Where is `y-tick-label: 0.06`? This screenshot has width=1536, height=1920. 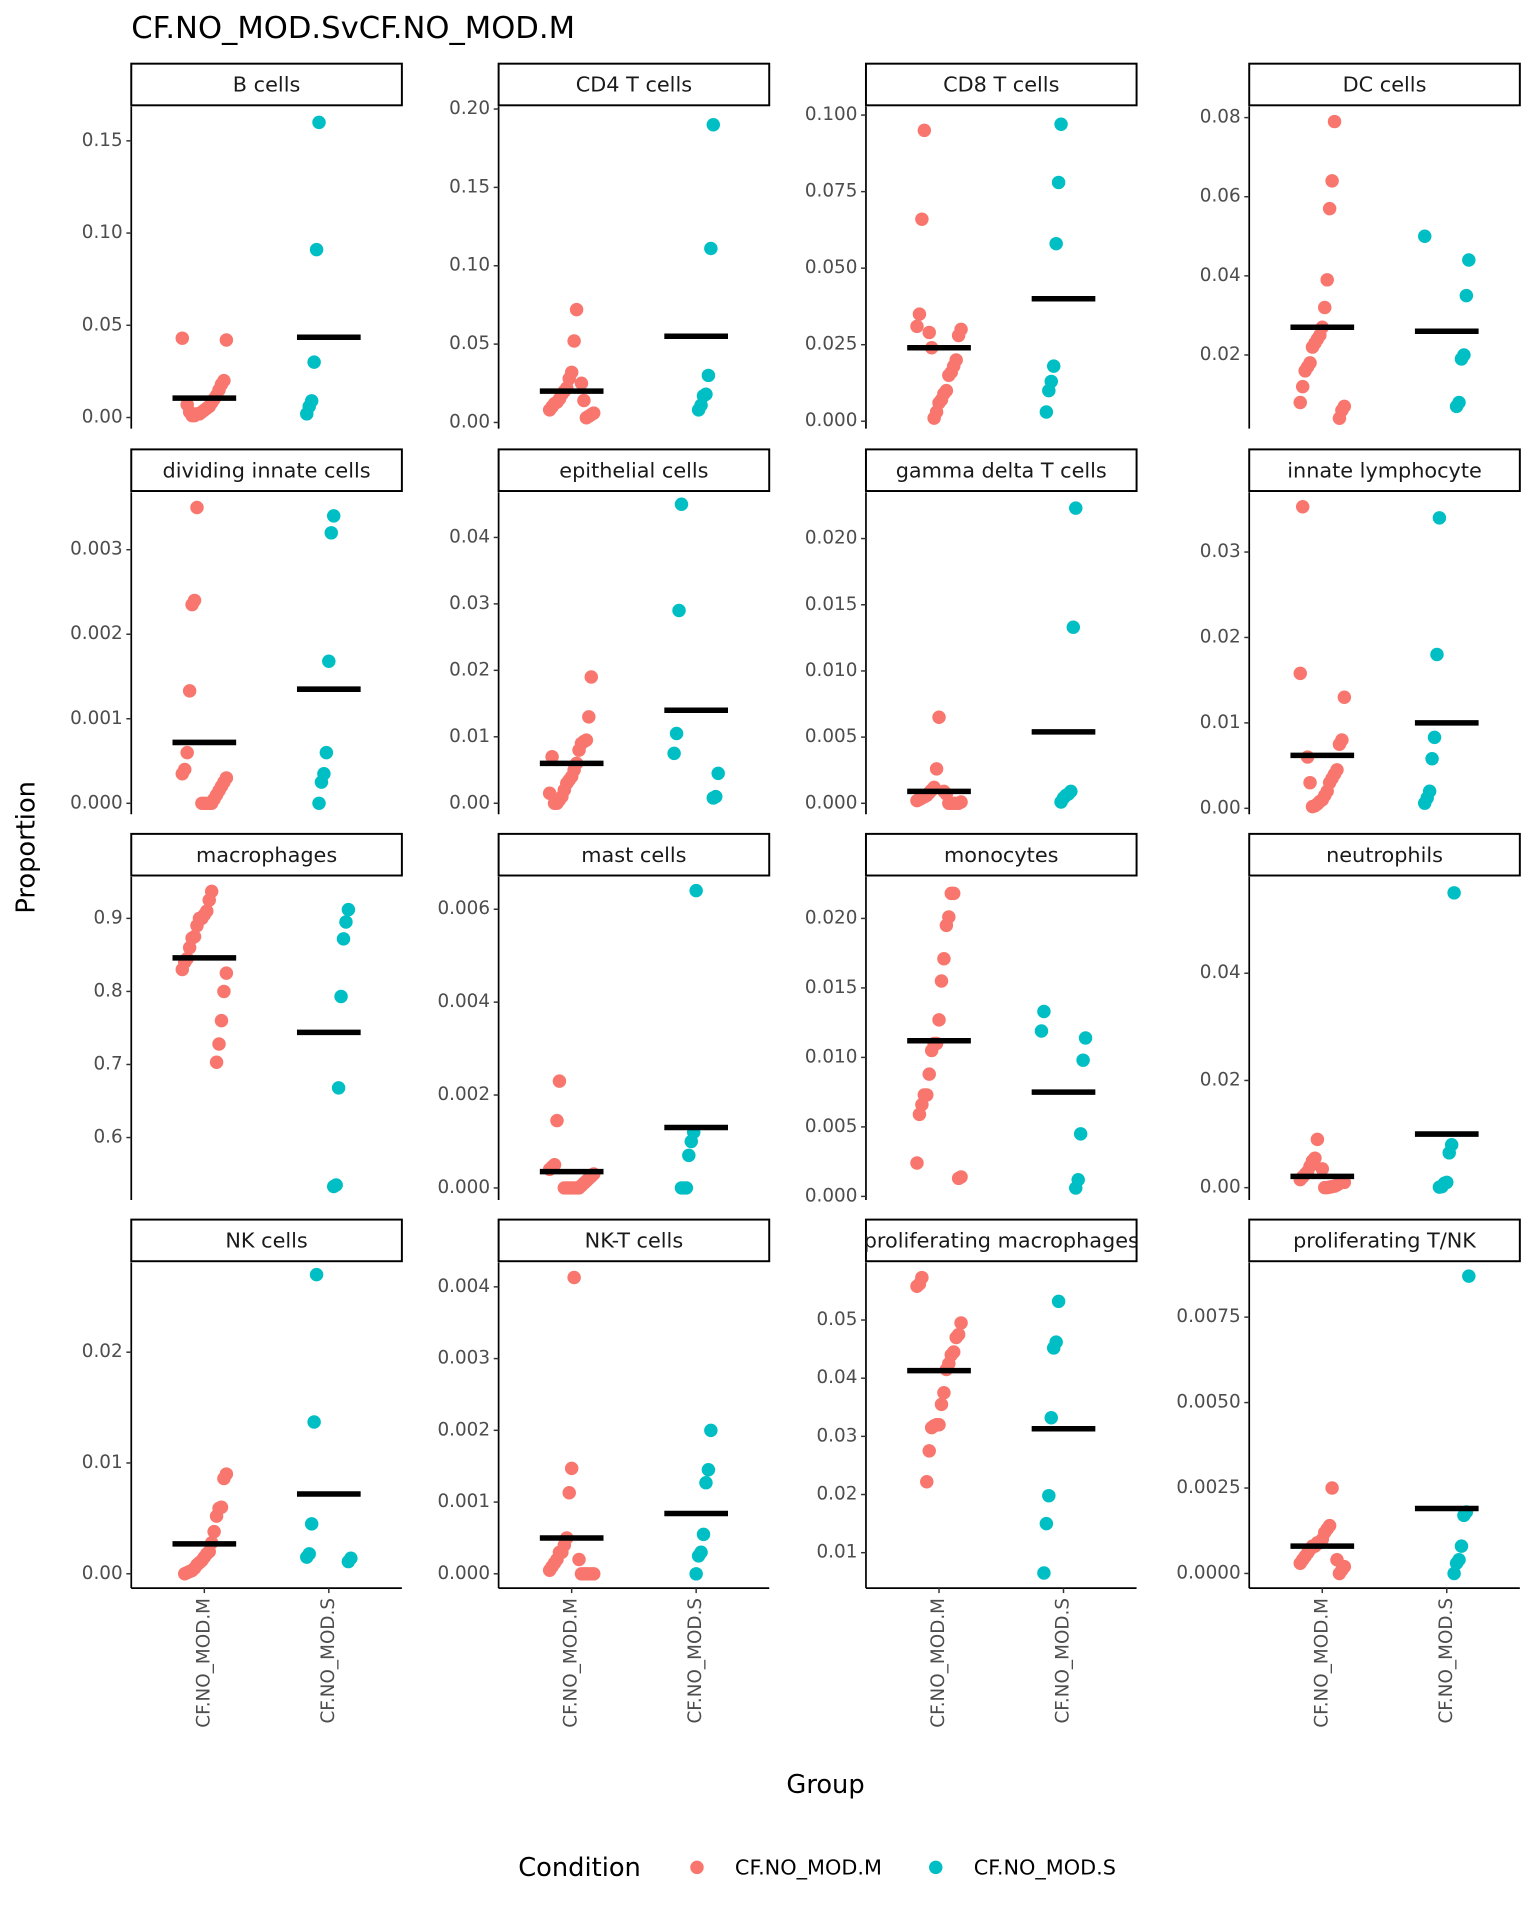
y-tick-label: 0.06 is located at coordinates (1220, 196).